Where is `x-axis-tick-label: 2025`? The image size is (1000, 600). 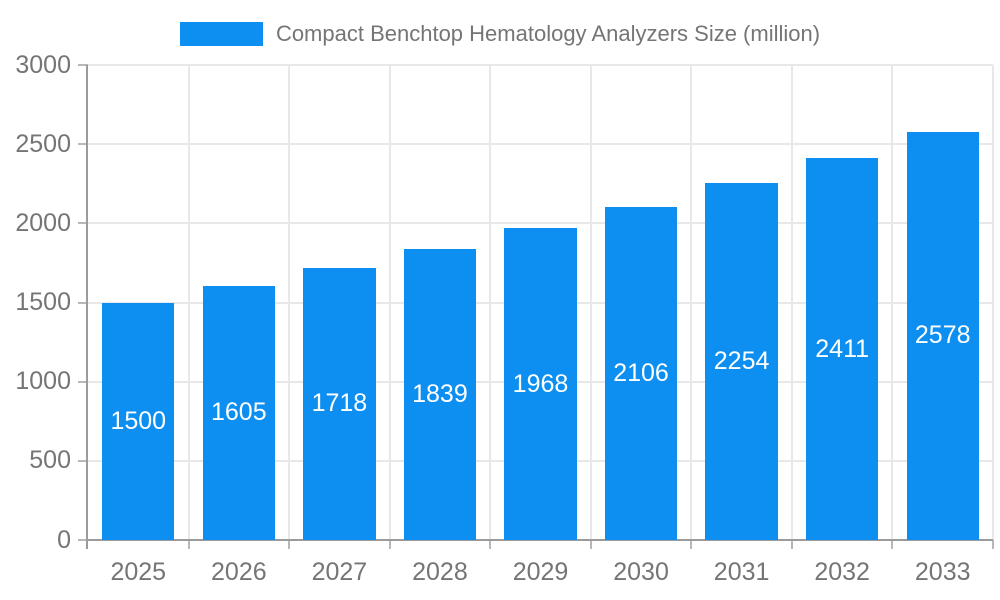
x-axis-tick-label: 2025 is located at coordinates (138, 572).